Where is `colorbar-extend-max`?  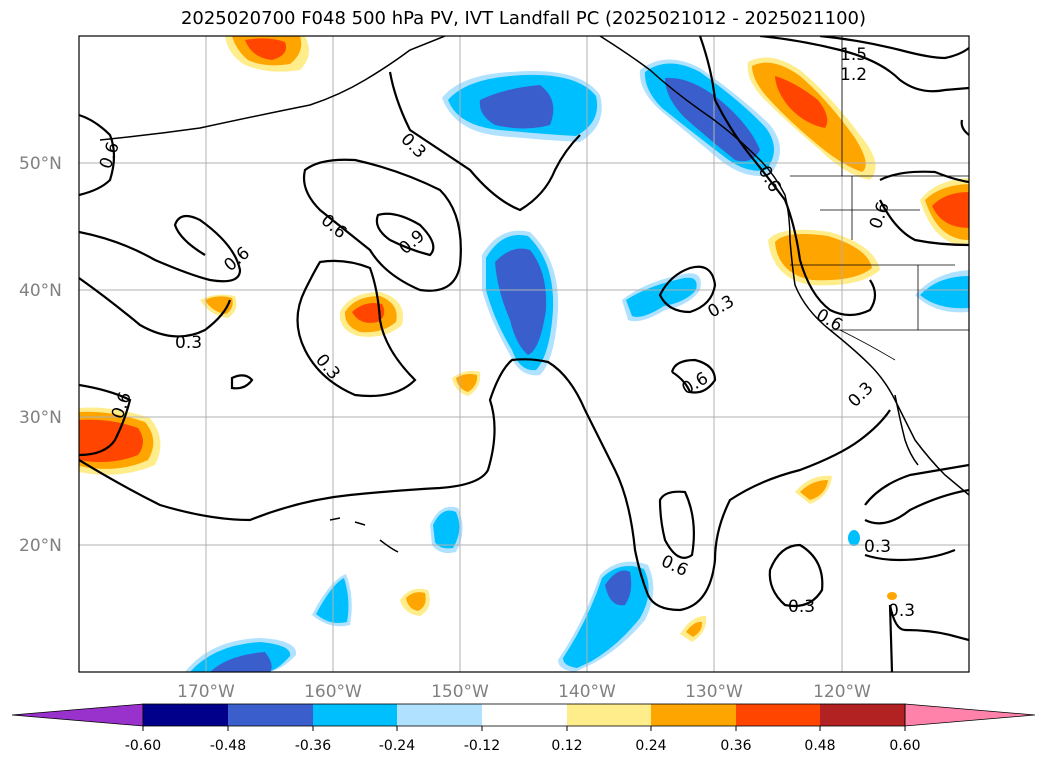 colorbar-extend-max is located at coordinates (970, 715).